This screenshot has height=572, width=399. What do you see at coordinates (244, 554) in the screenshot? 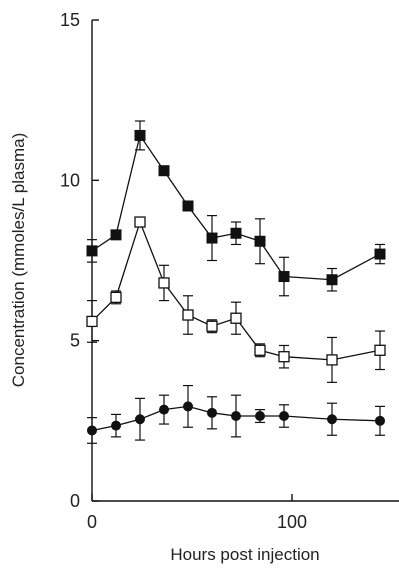
I see `x-axis-title: Hours post injection` at bounding box center [244, 554].